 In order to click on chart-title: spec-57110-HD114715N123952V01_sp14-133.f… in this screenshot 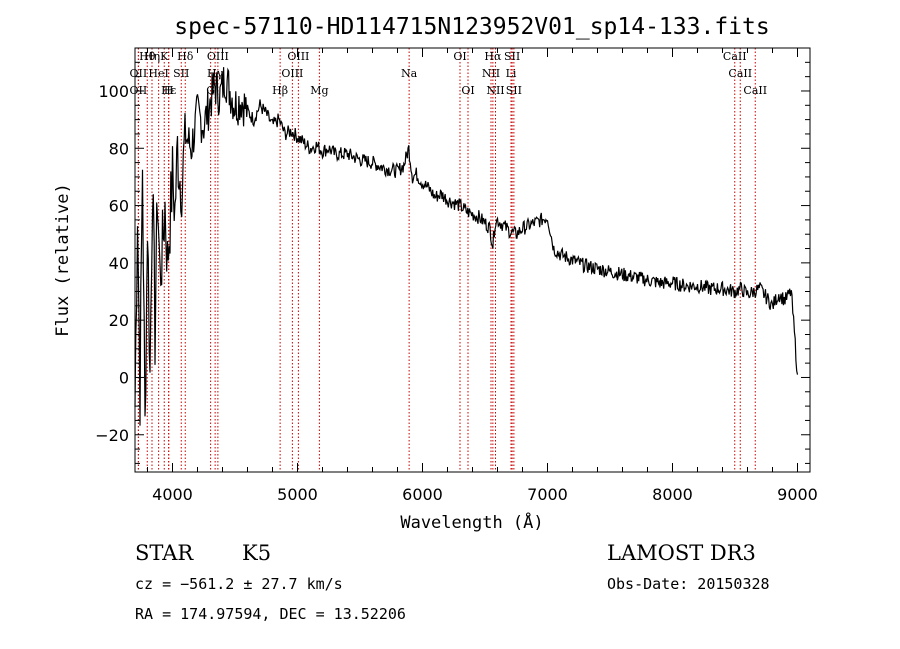, I will do `click(471, 27)`.